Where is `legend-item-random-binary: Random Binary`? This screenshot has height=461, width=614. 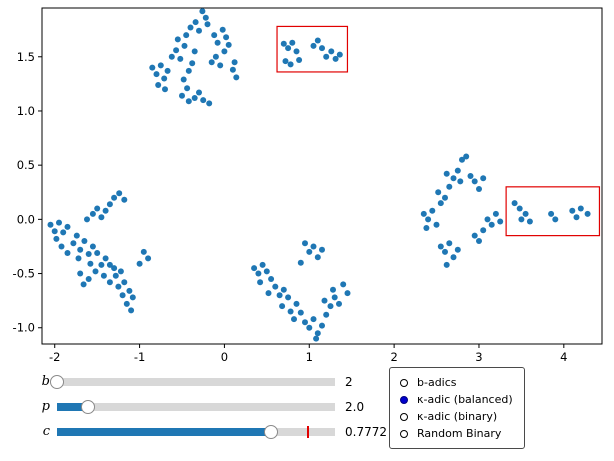 legend-item-random-binary: Random Binary is located at coordinates (456, 433).